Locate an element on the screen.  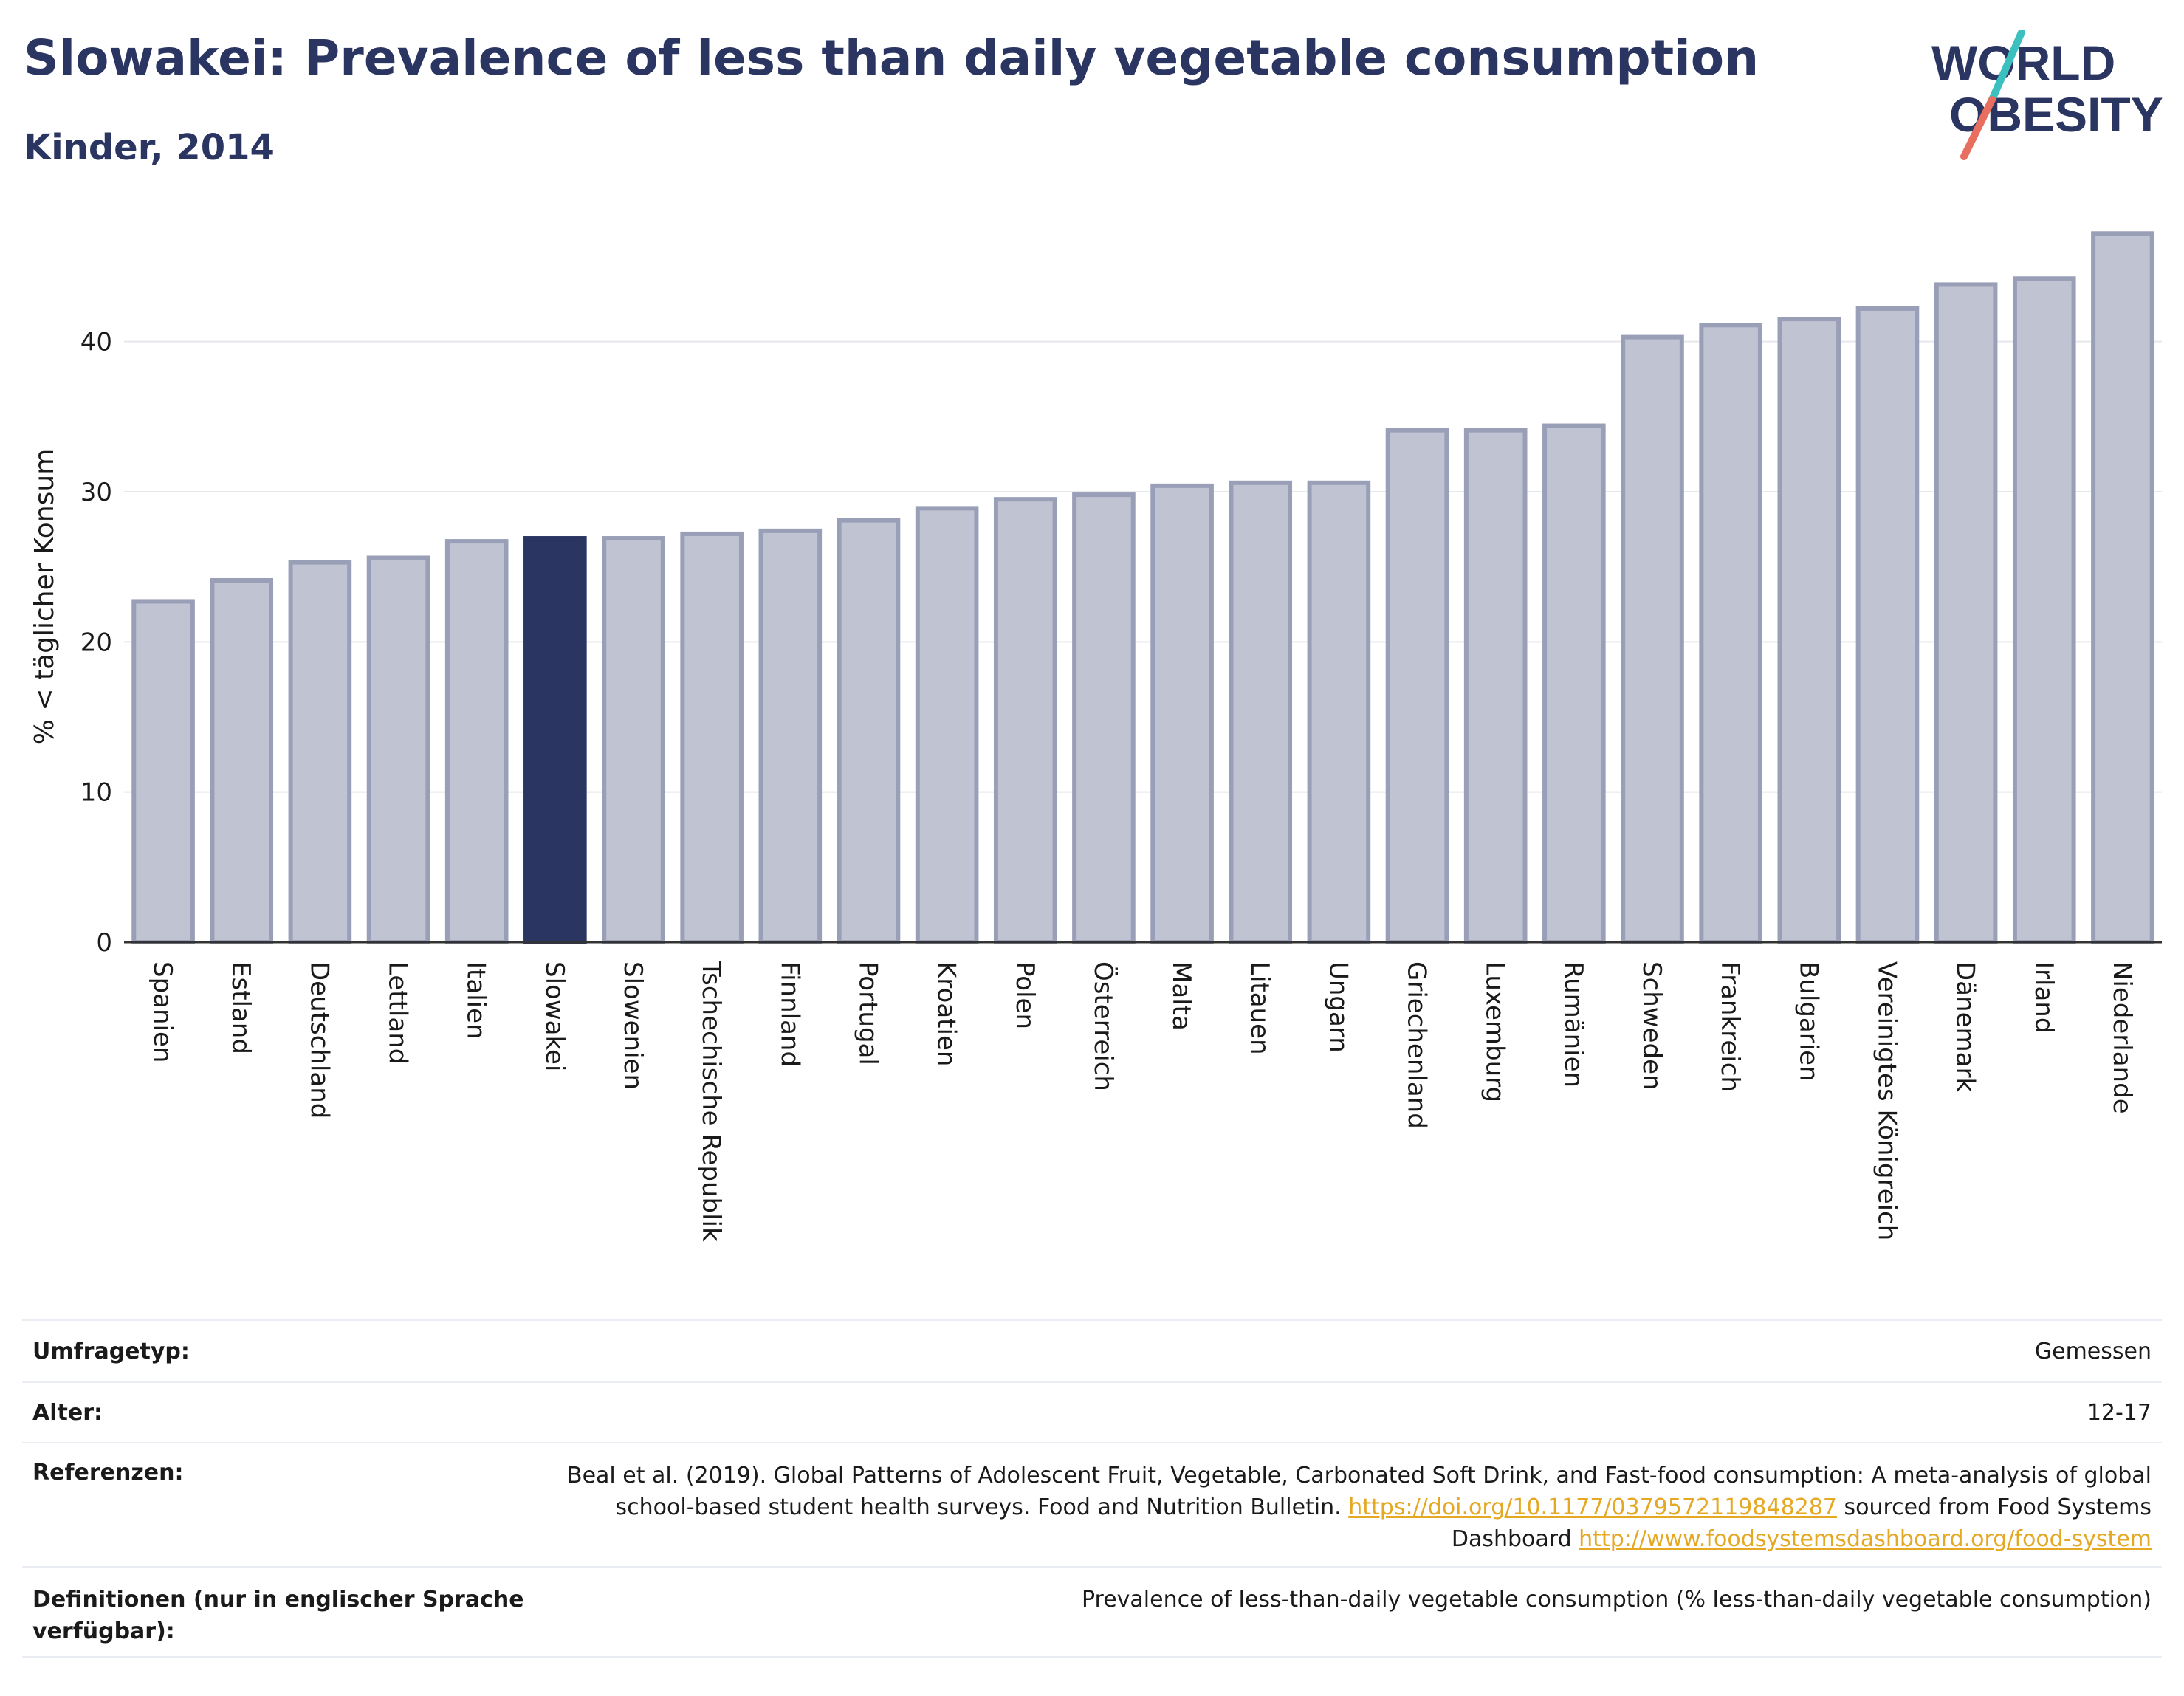
x-tick-label: Österreich is located at coordinates (1103, 1026).